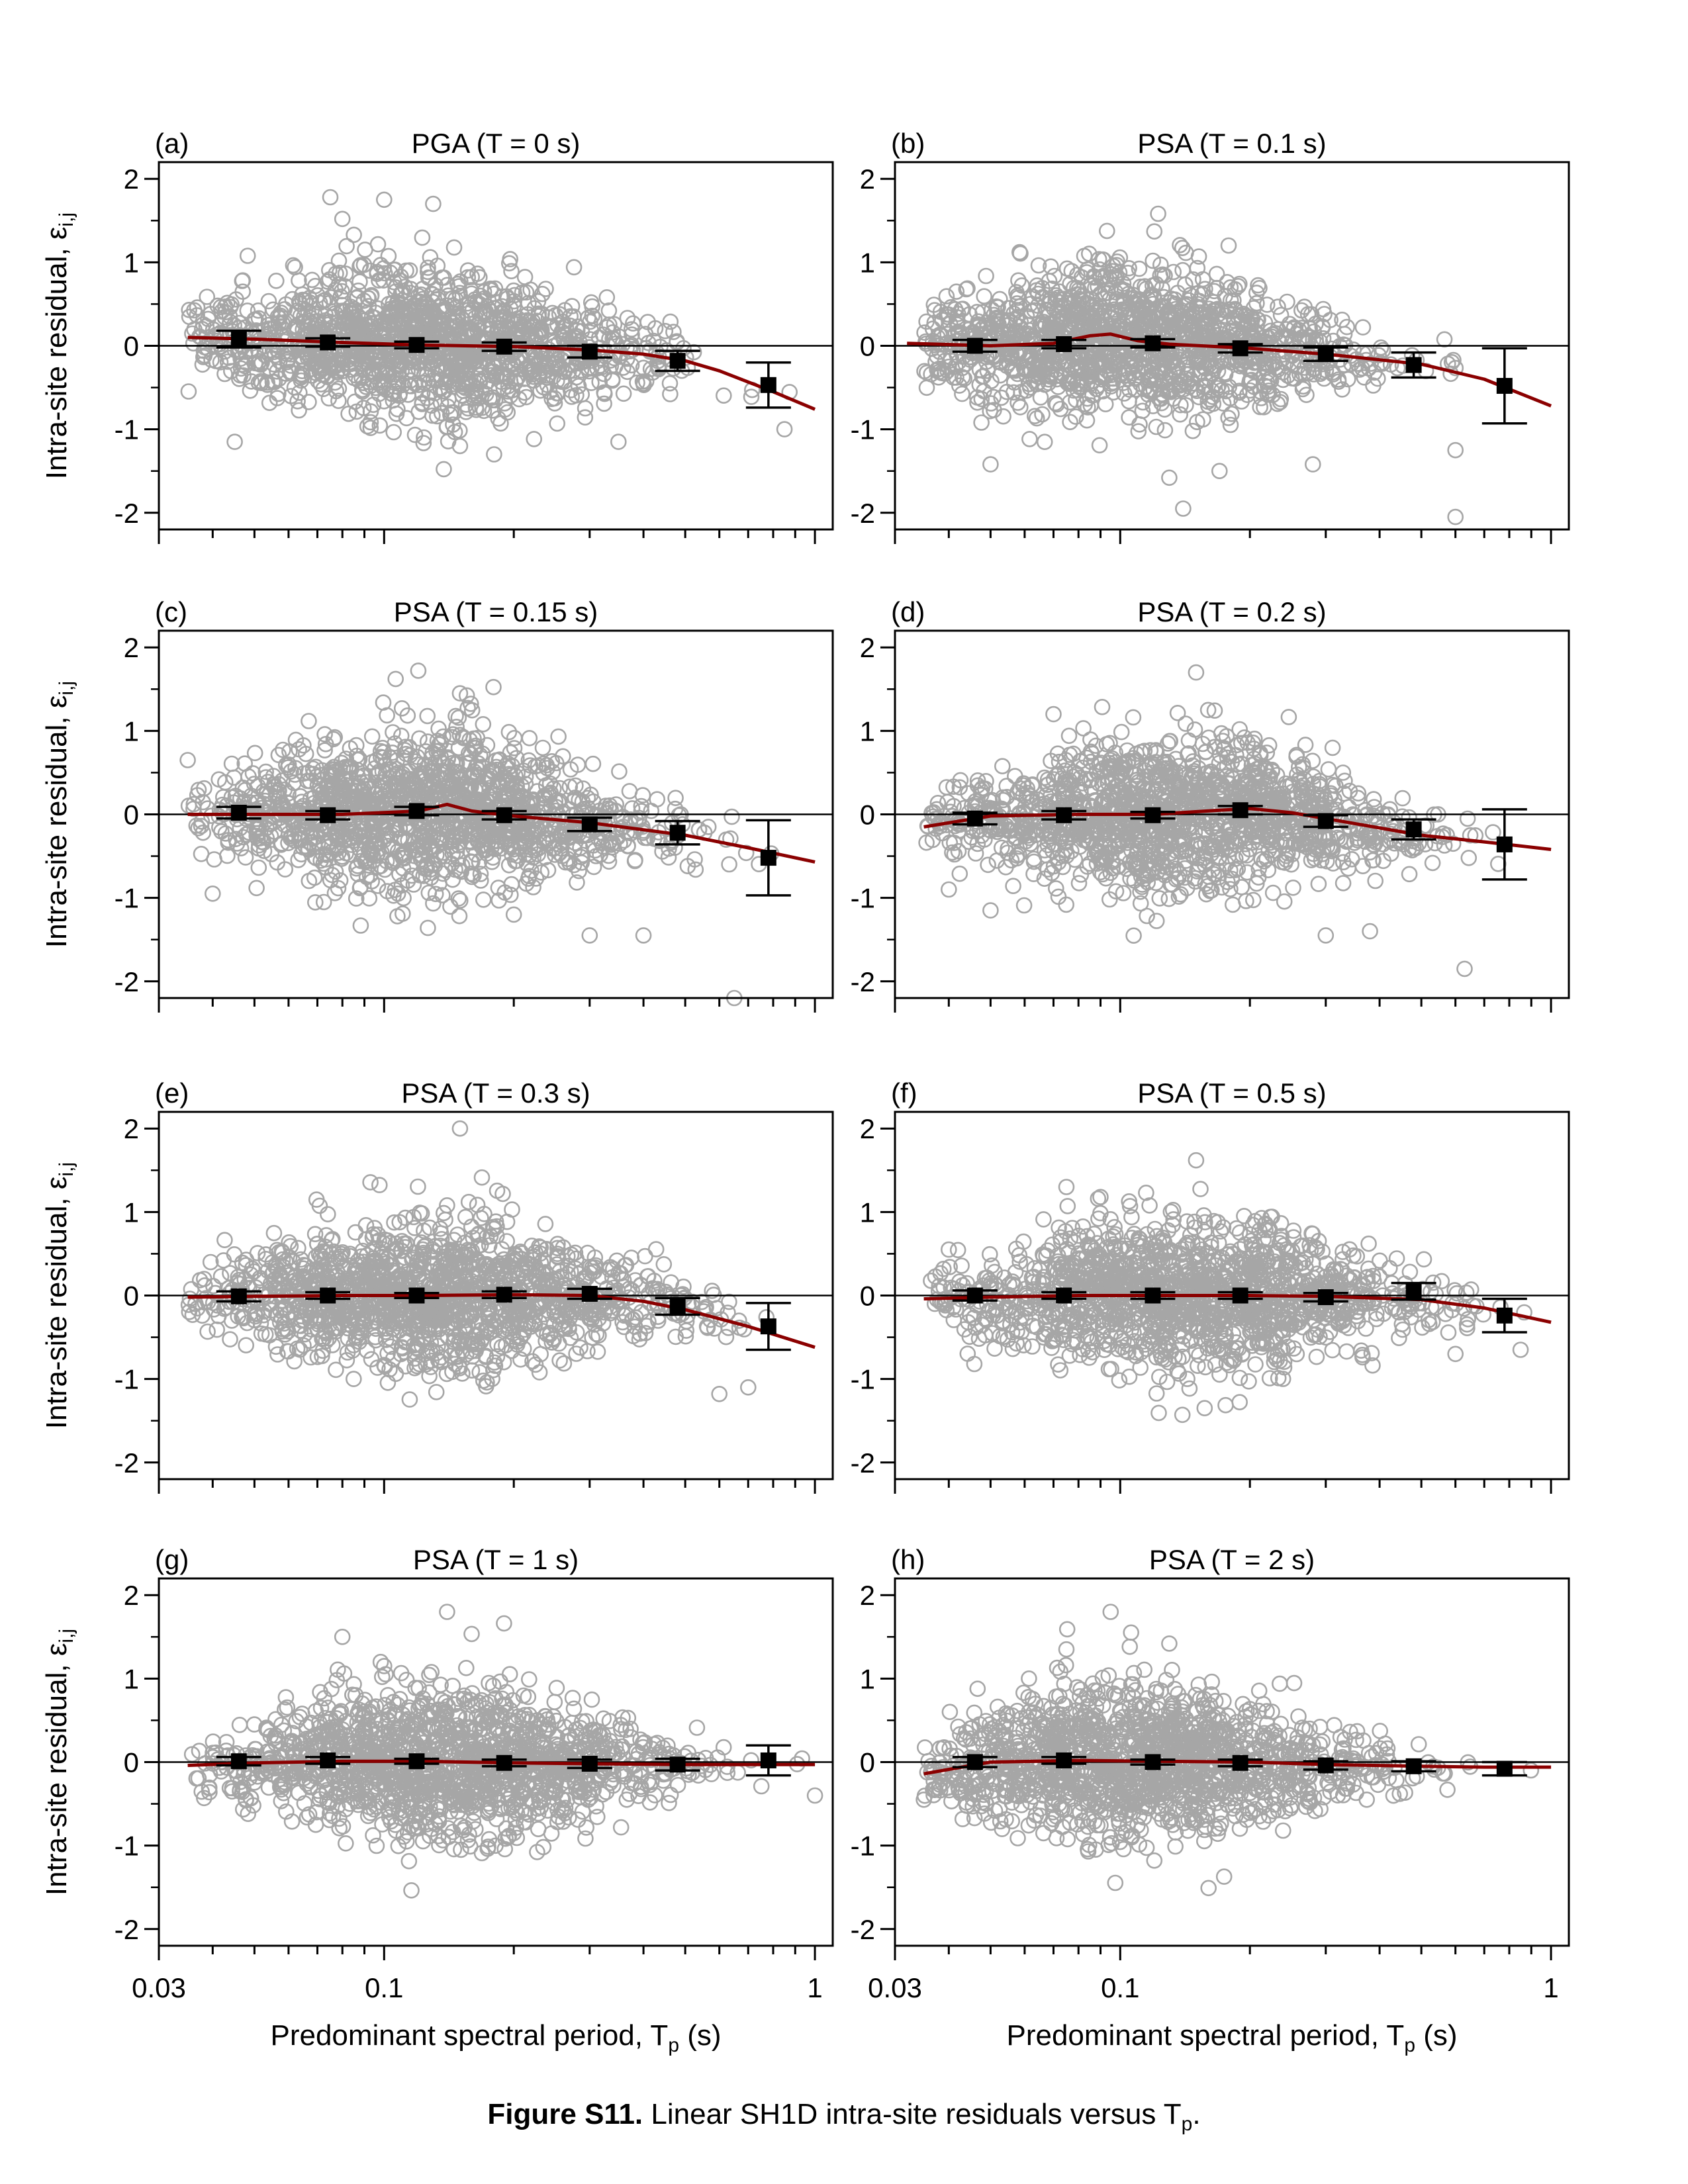 Image resolution: width=1688 pixels, height=2184 pixels. Describe the element at coordinates (131, 346) in the screenshot. I see `y-tick-label: 0` at that location.